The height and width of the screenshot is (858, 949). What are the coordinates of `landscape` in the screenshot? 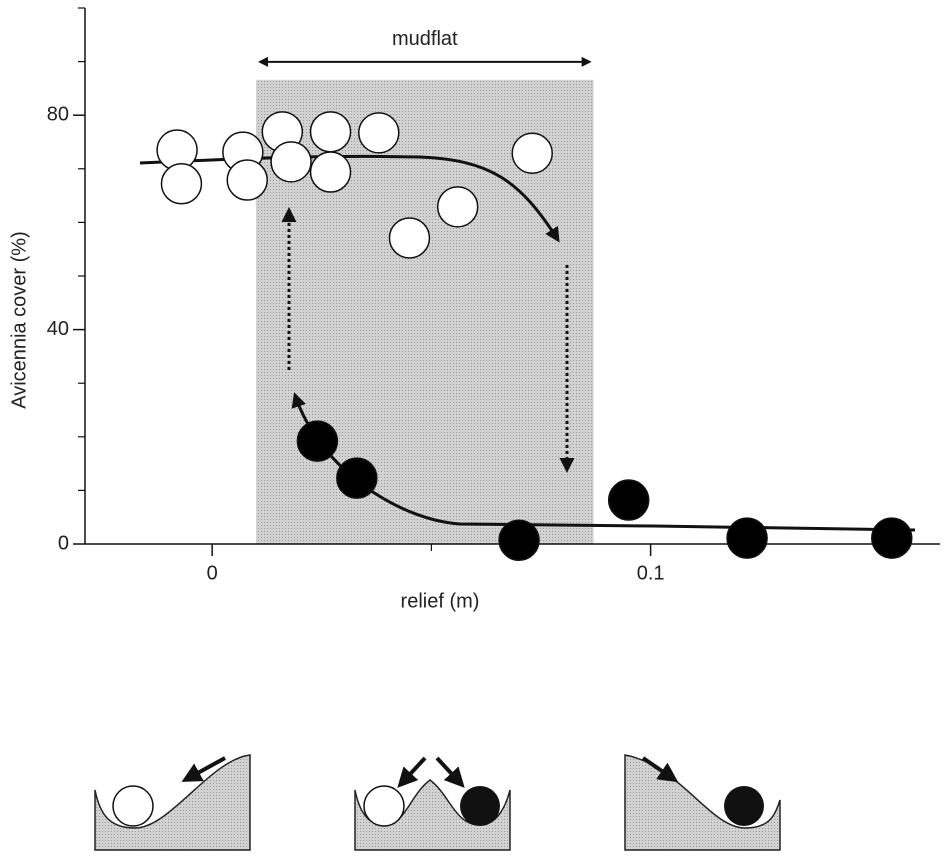 It's located at (172, 802).